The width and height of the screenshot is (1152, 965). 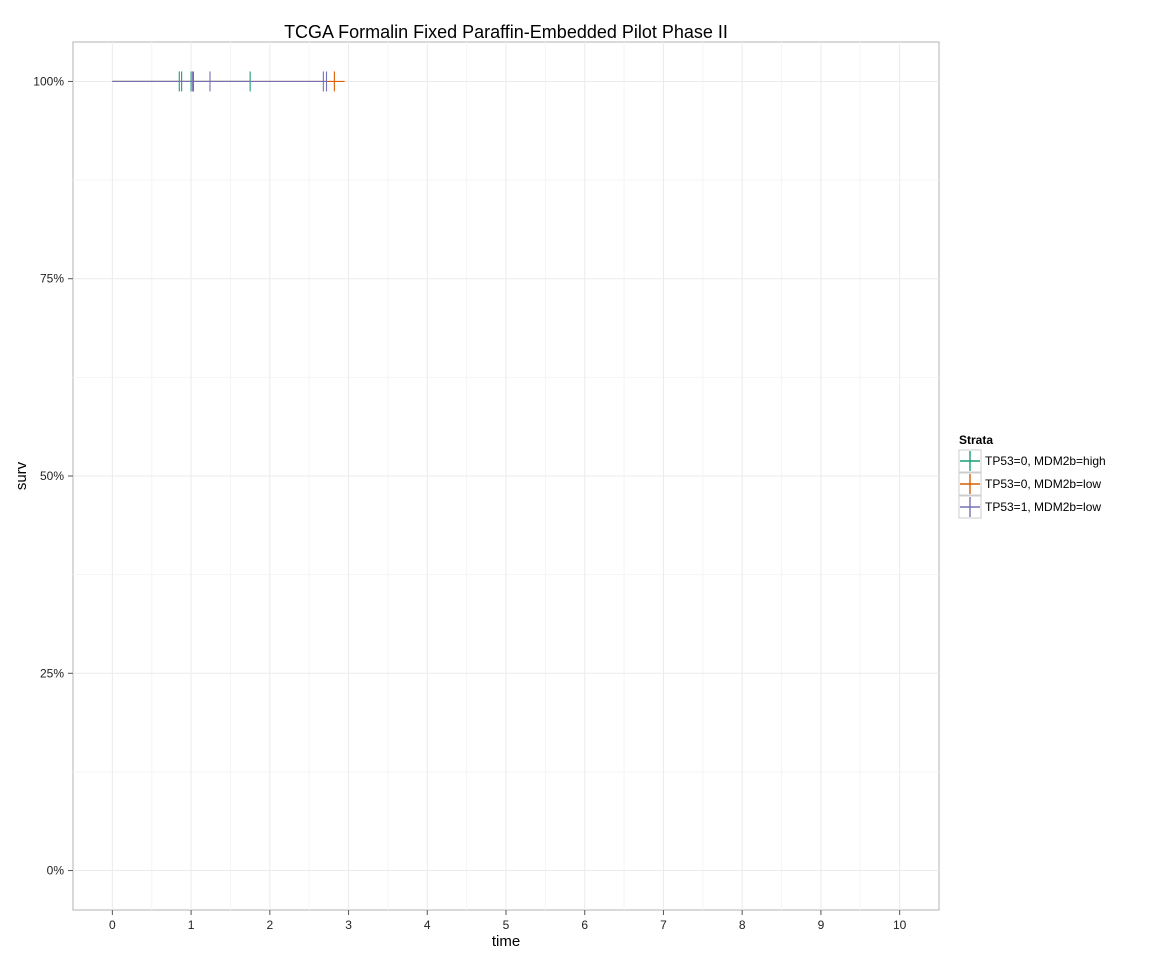 What do you see at coordinates (821, 925) in the screenshot?
I see `x-tick-label: 9` at bounding box center [821, 925].